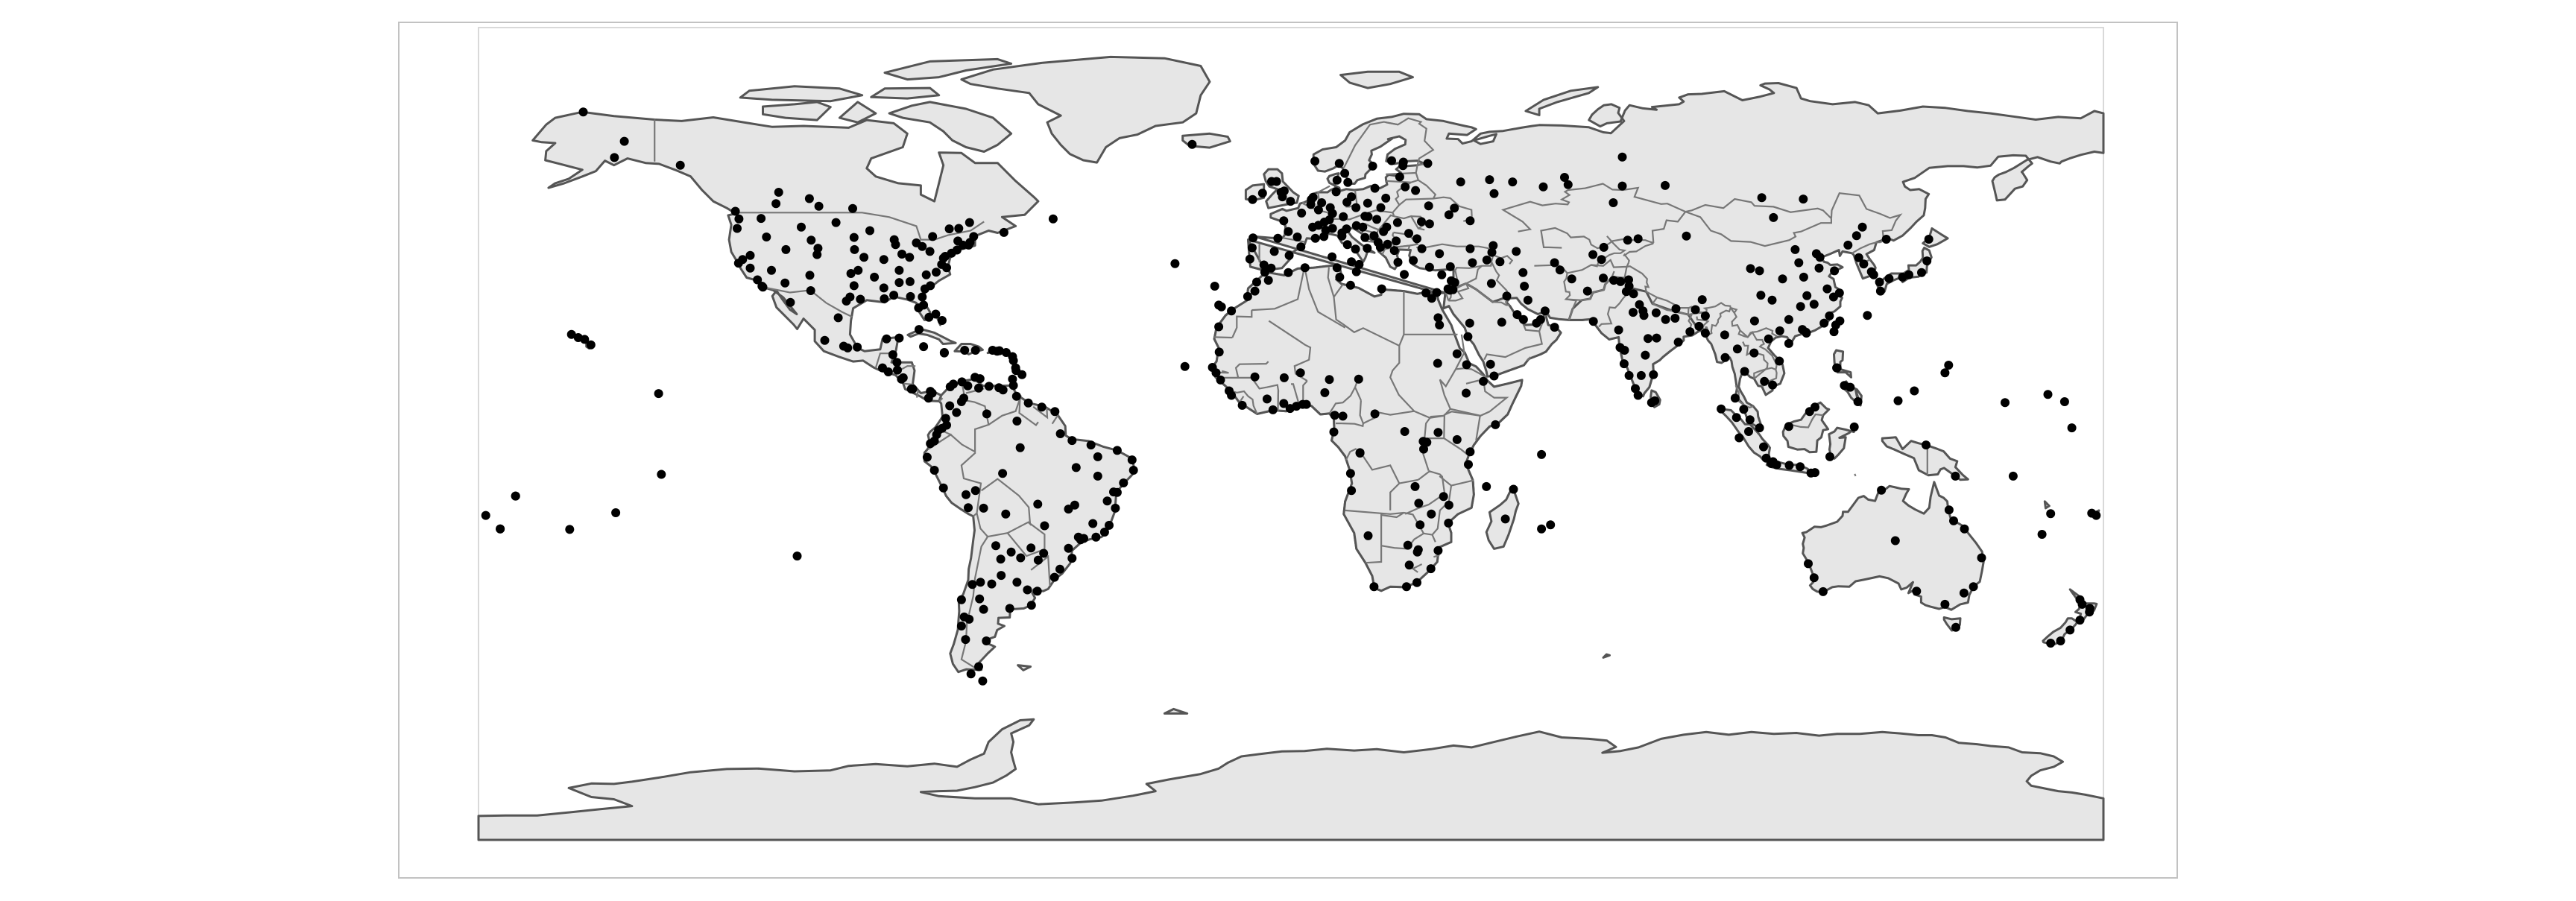 This screenshot has width=2576, height=901. I want to click on antarctica, so click(1291, 779).